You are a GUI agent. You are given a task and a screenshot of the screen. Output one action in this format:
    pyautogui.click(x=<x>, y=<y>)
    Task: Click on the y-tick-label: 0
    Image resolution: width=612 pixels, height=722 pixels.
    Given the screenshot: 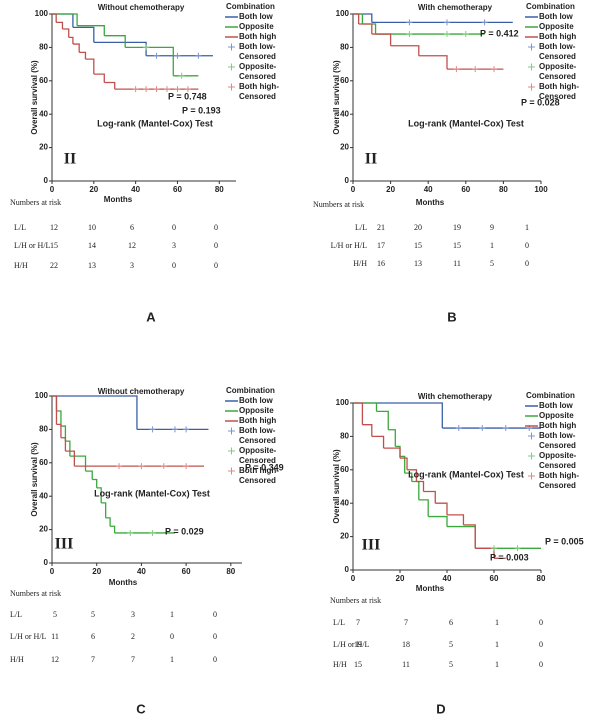 What is the action you would take?
    pyautogui.click(x=347, y=569)
    